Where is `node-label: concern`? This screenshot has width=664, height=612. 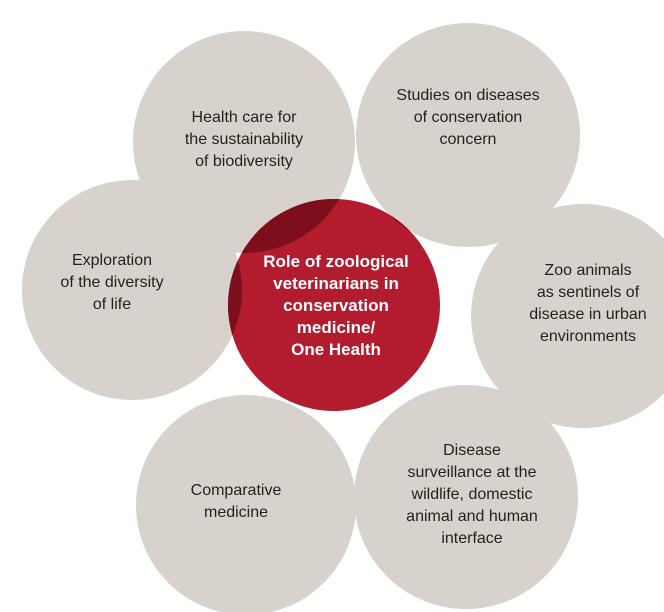 node-label: concern is located at coordinates (468, 139).